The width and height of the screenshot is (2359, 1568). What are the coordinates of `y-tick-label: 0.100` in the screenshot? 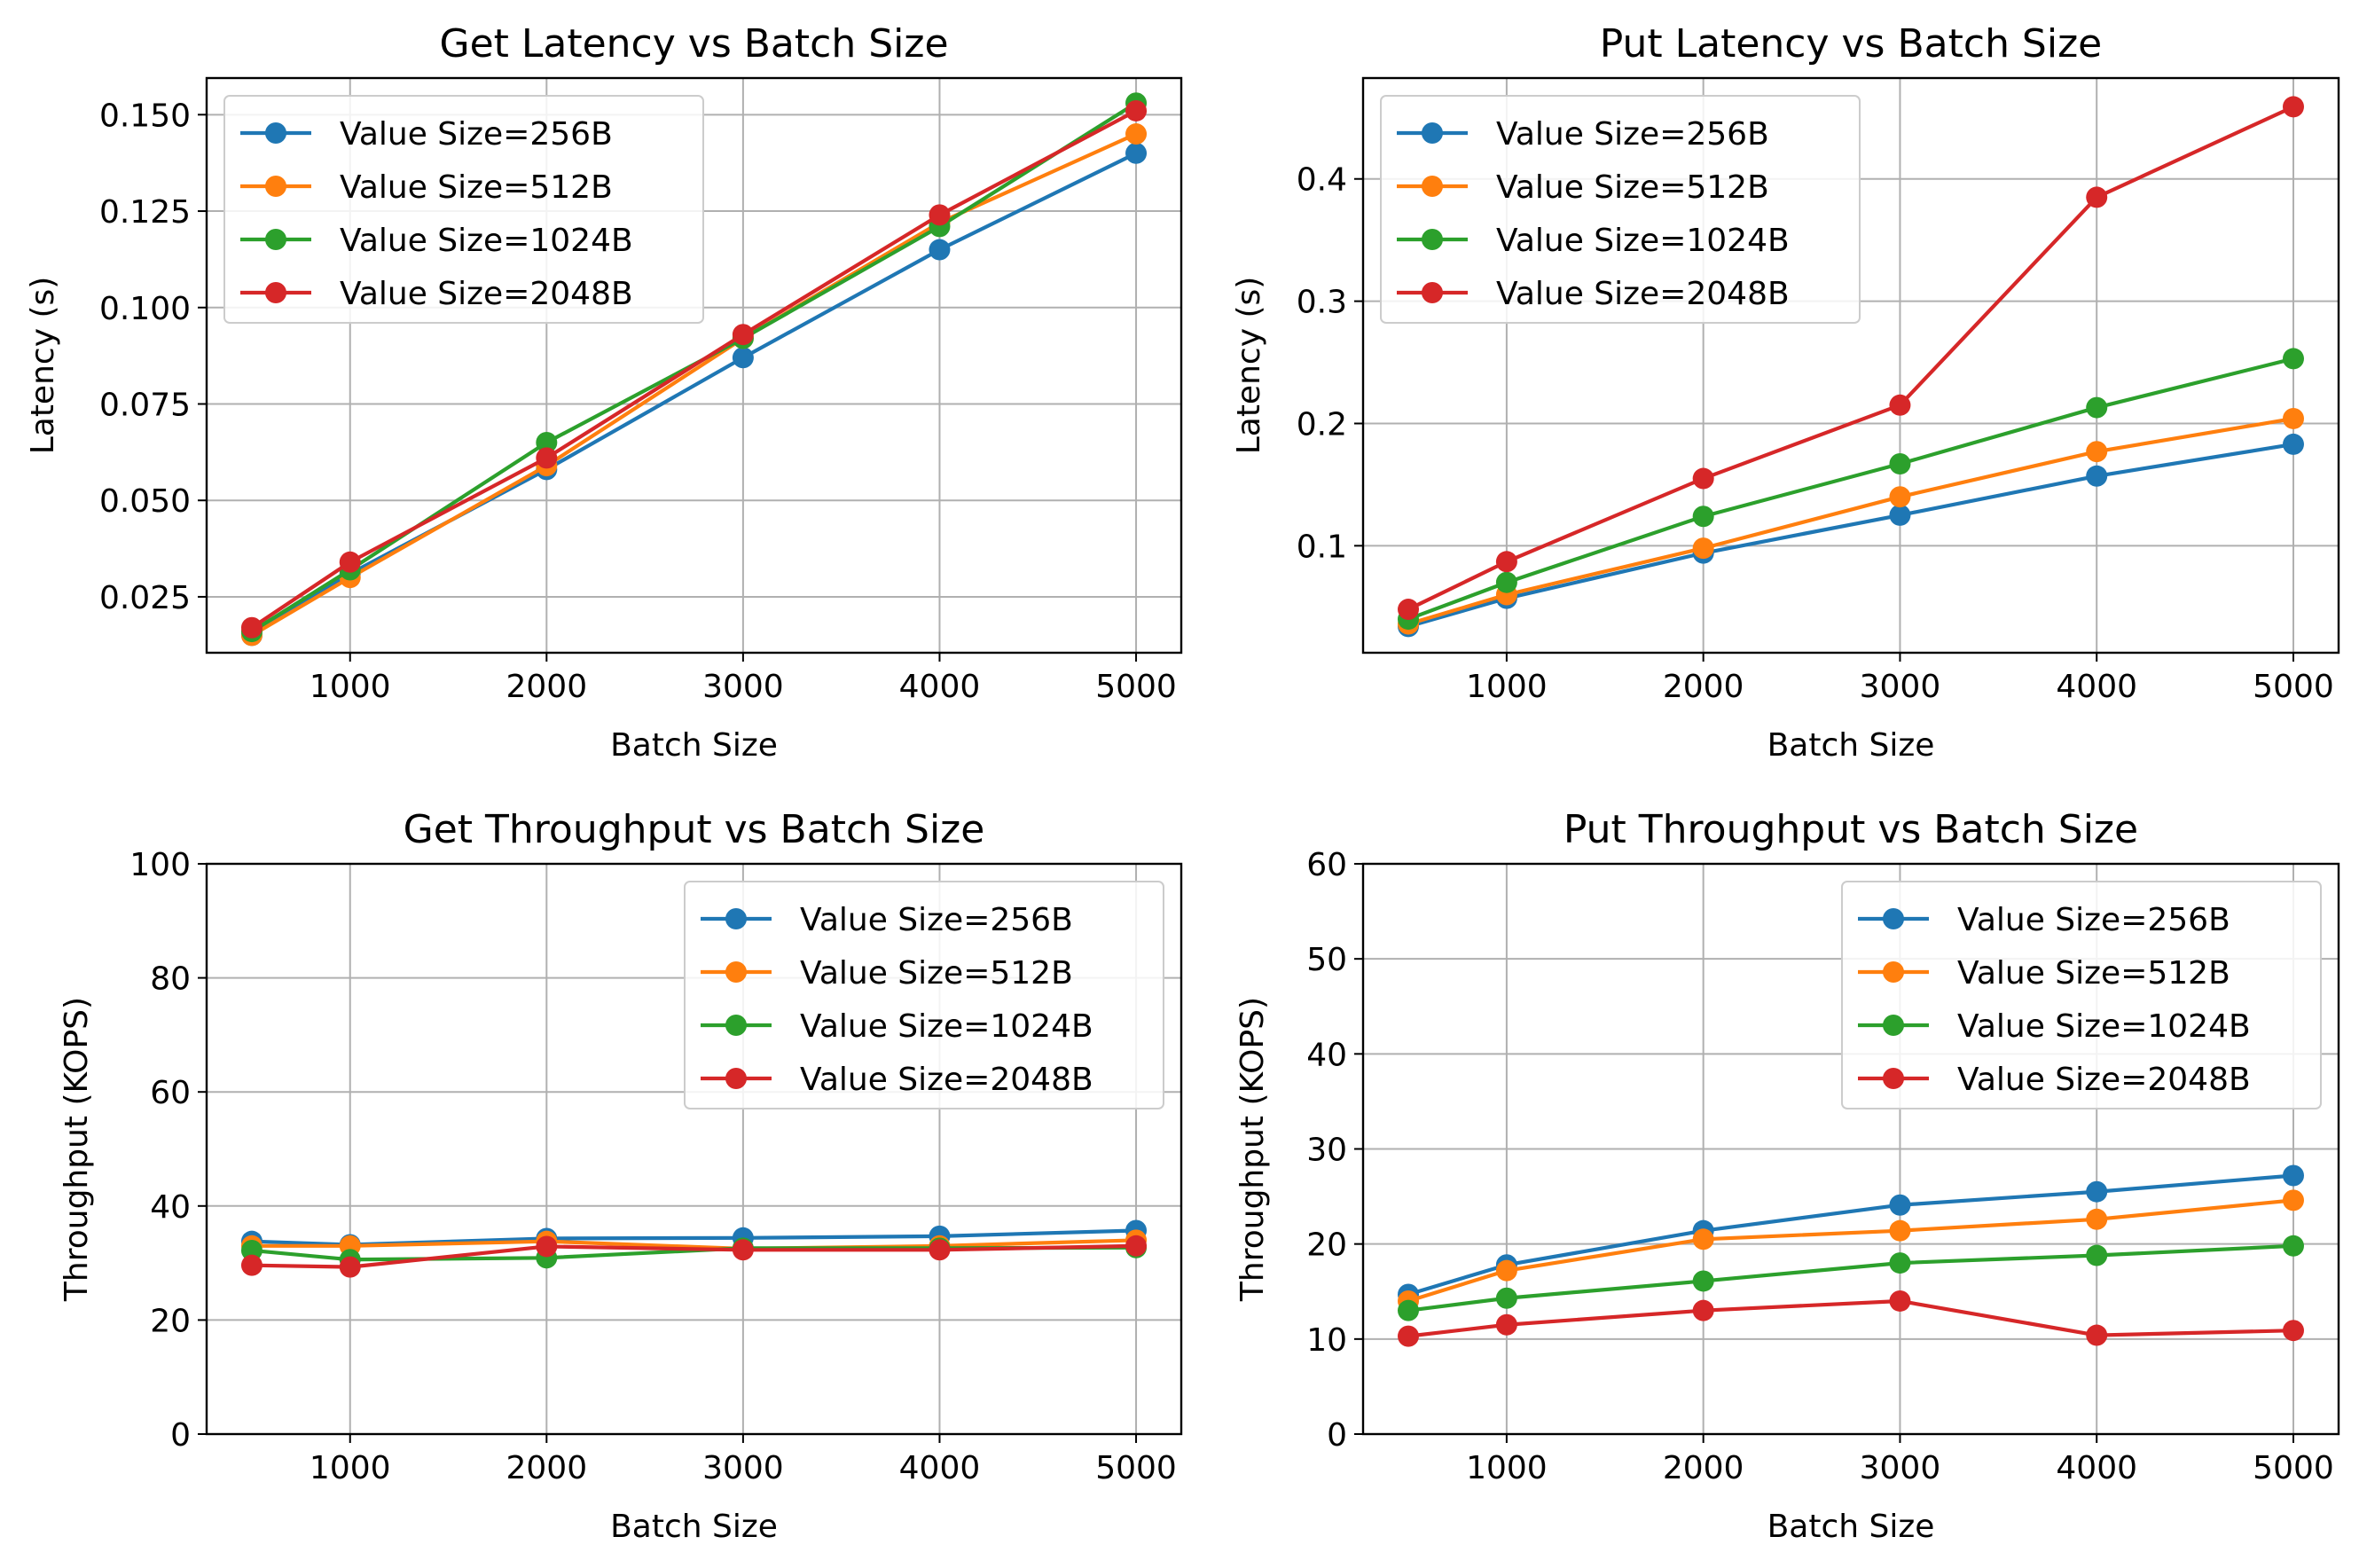 It's located at (145, 309).